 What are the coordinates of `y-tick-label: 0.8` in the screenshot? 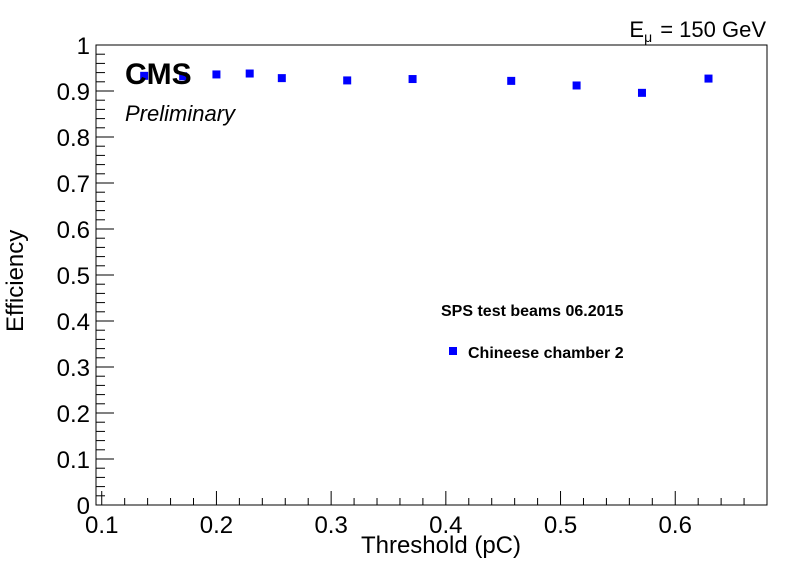 It's located at (73, 138).